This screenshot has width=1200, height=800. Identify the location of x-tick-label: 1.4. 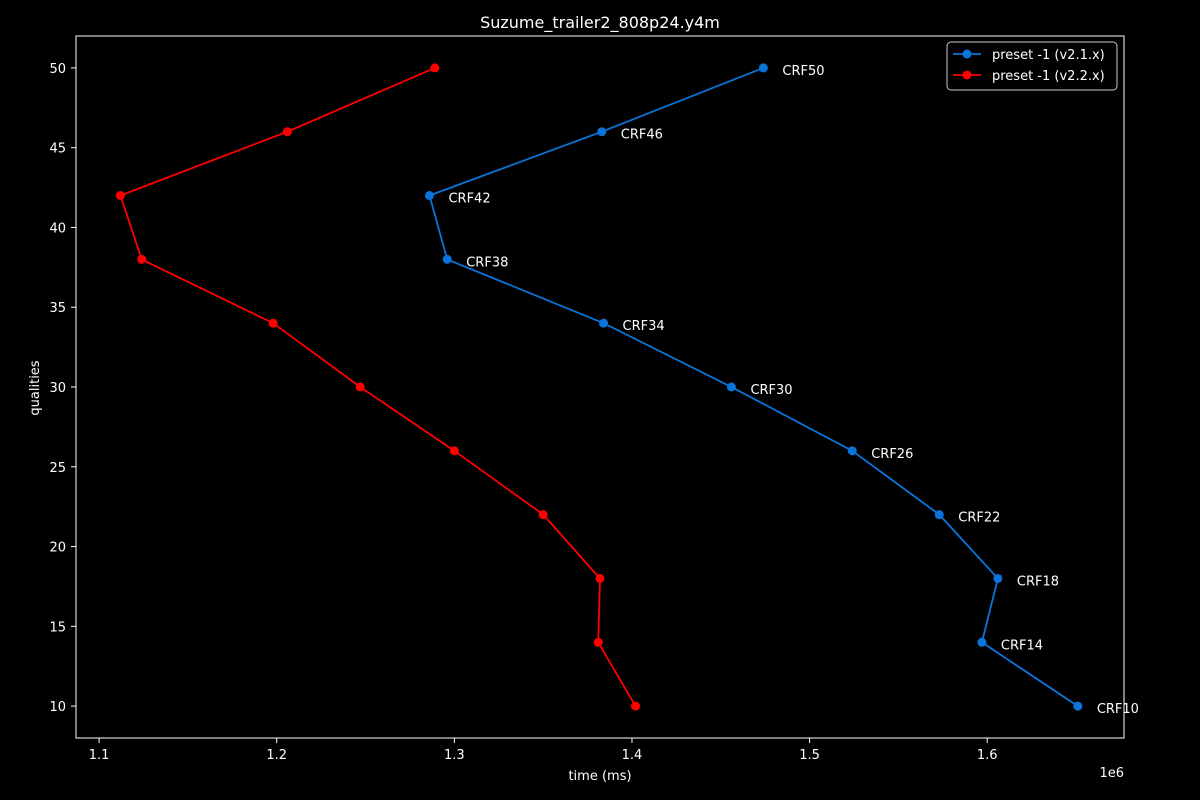
(632, 755).